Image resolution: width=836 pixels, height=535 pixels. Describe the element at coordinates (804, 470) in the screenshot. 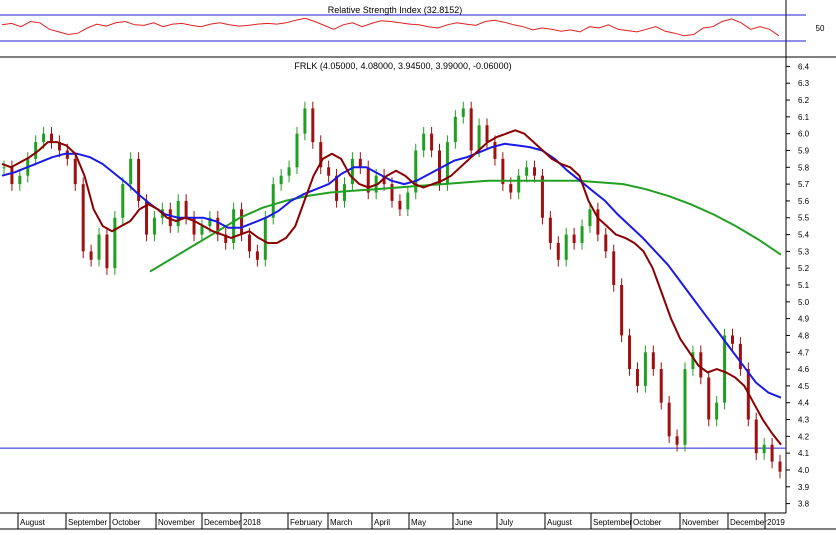

I see `price-tick-label: 4.0` at that location.